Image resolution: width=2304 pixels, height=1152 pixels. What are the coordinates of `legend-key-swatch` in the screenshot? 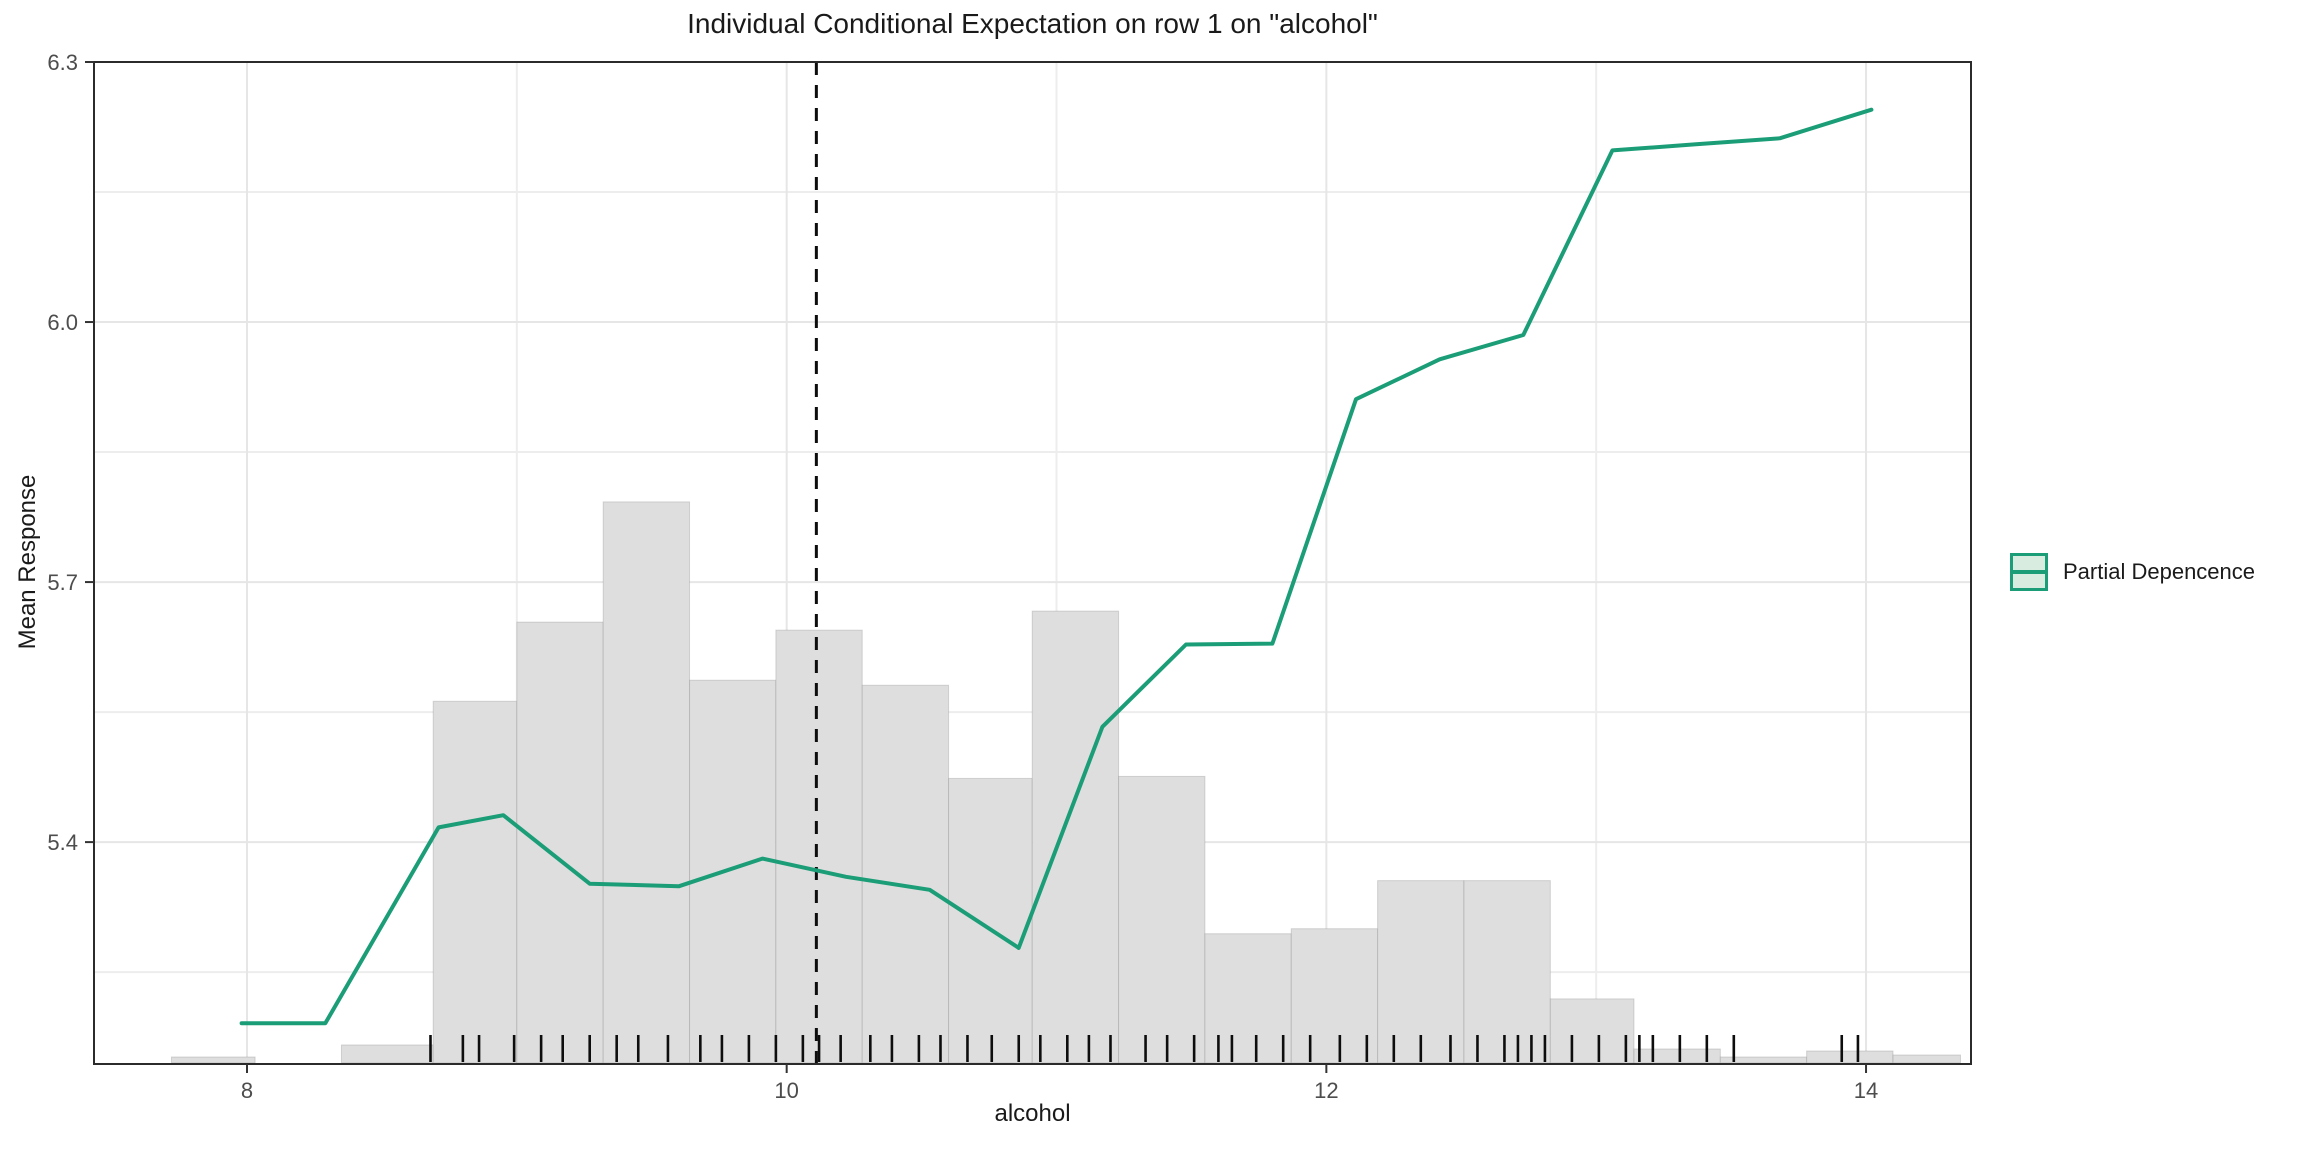 It's located at (2029, 572).